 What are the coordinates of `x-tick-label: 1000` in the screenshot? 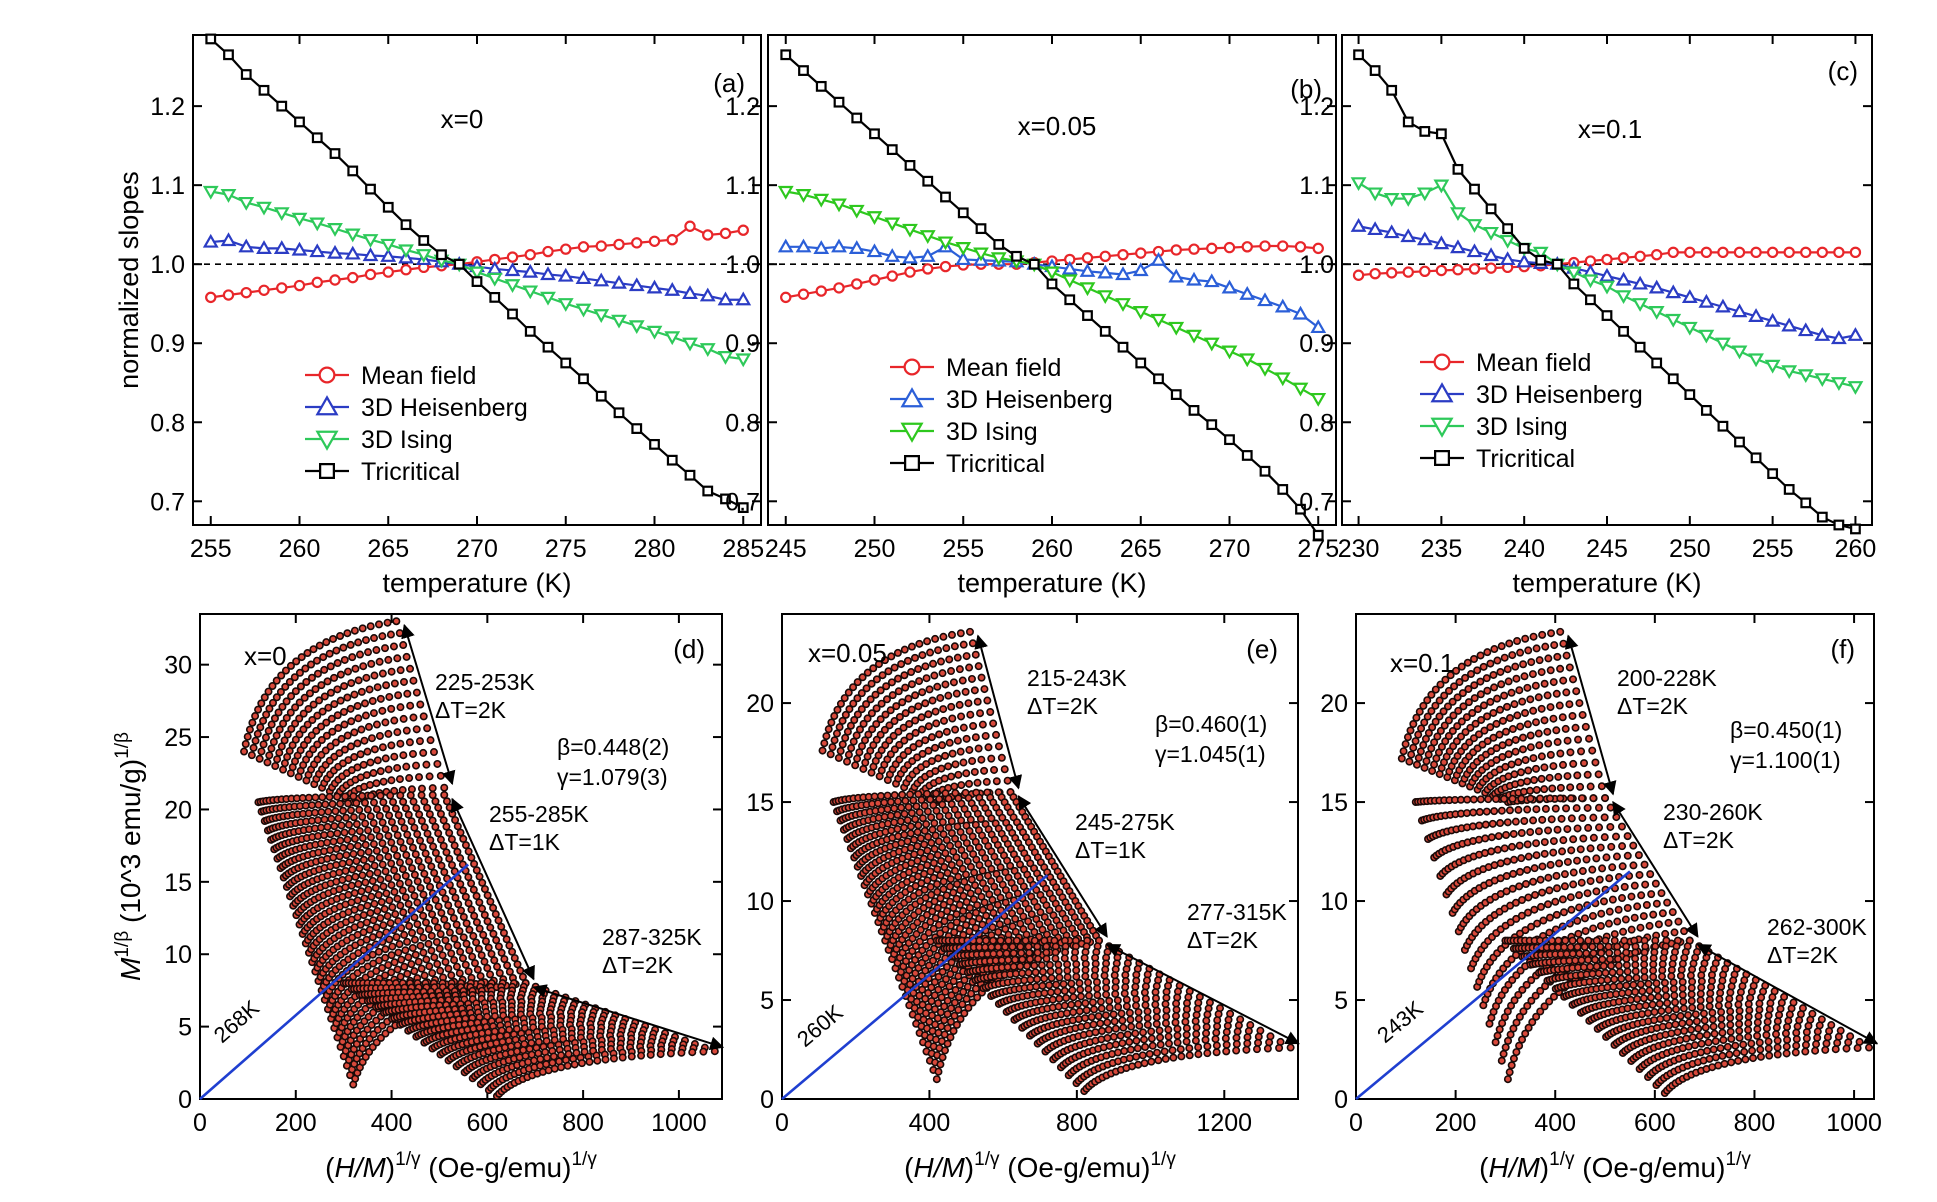 It's located at (1854, 1123).